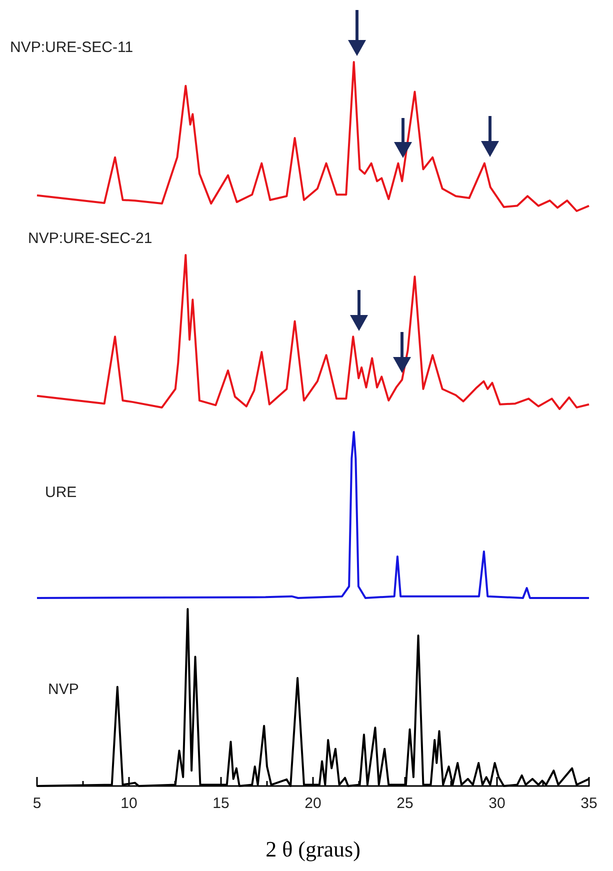 This screenshot has width=613, height=871. What do you see at coordinates (589, 803) in the screenshot?
I see `x-tick-label: 35` at bounding box center [589, 803].